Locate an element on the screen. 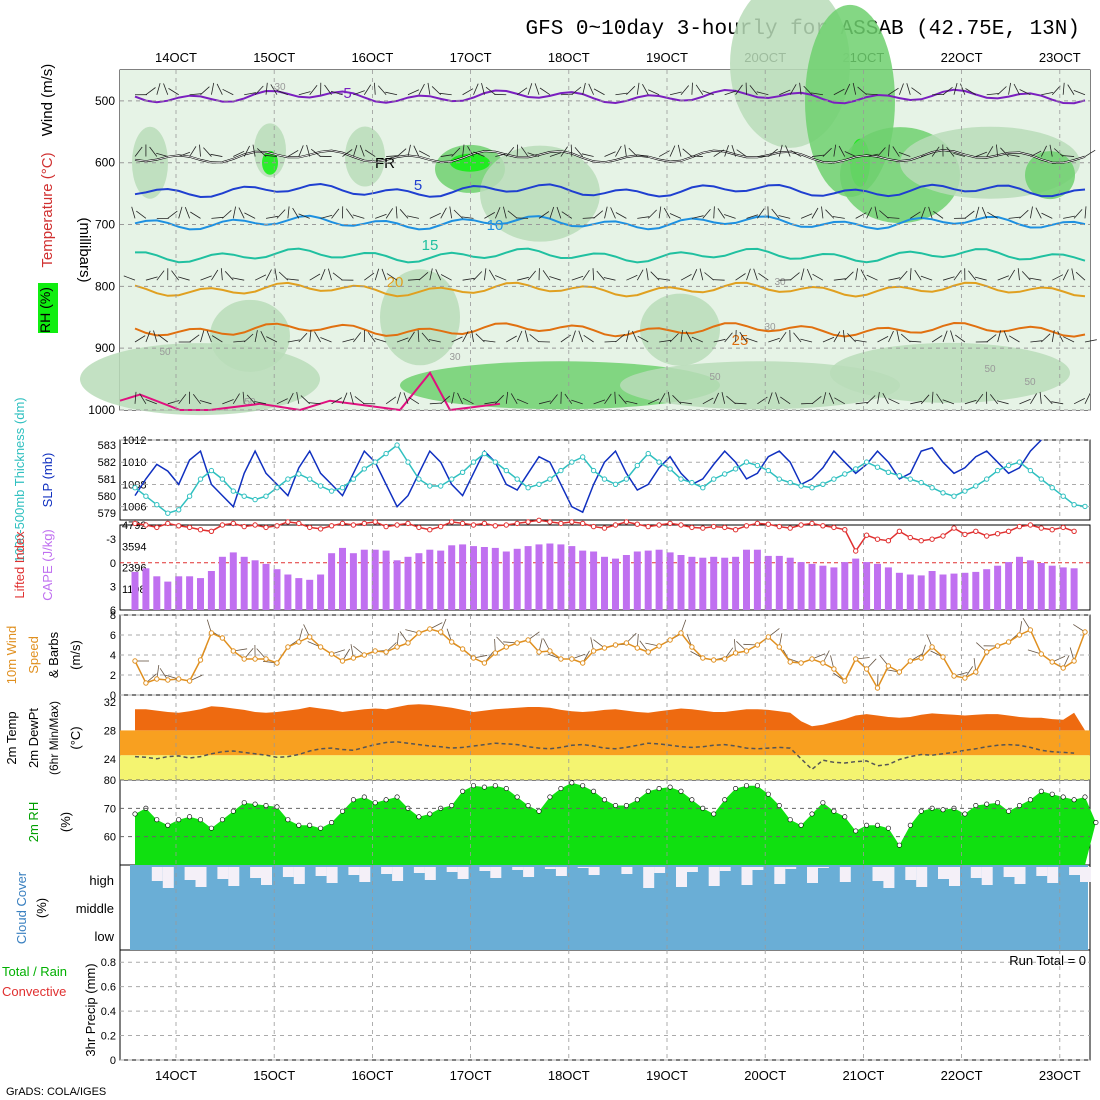 The width and height of the screenshot is (1100, 1100). high-cloud-gap is located at coordinates (943, 873).